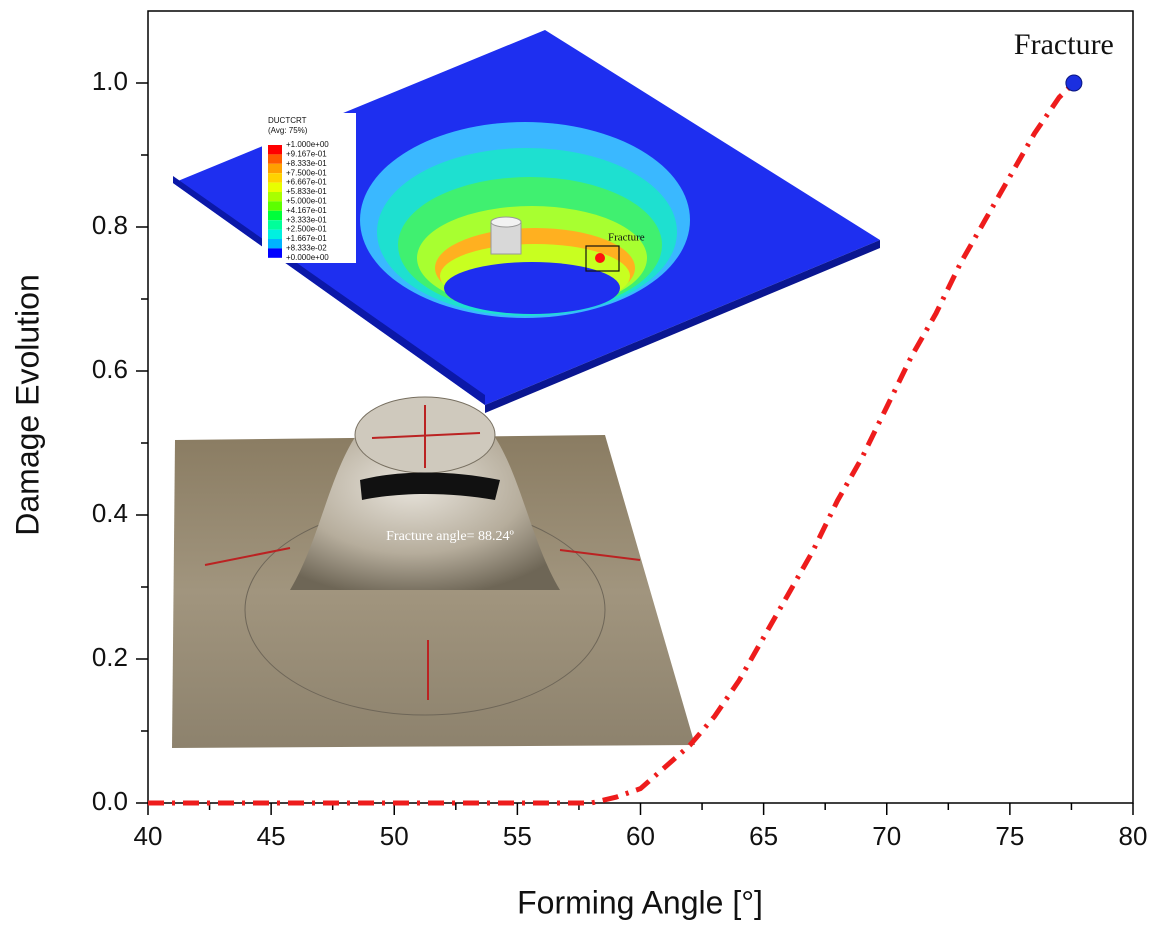  I want to click on fem-legend-label: +1.000e+00, so click(307, 144).